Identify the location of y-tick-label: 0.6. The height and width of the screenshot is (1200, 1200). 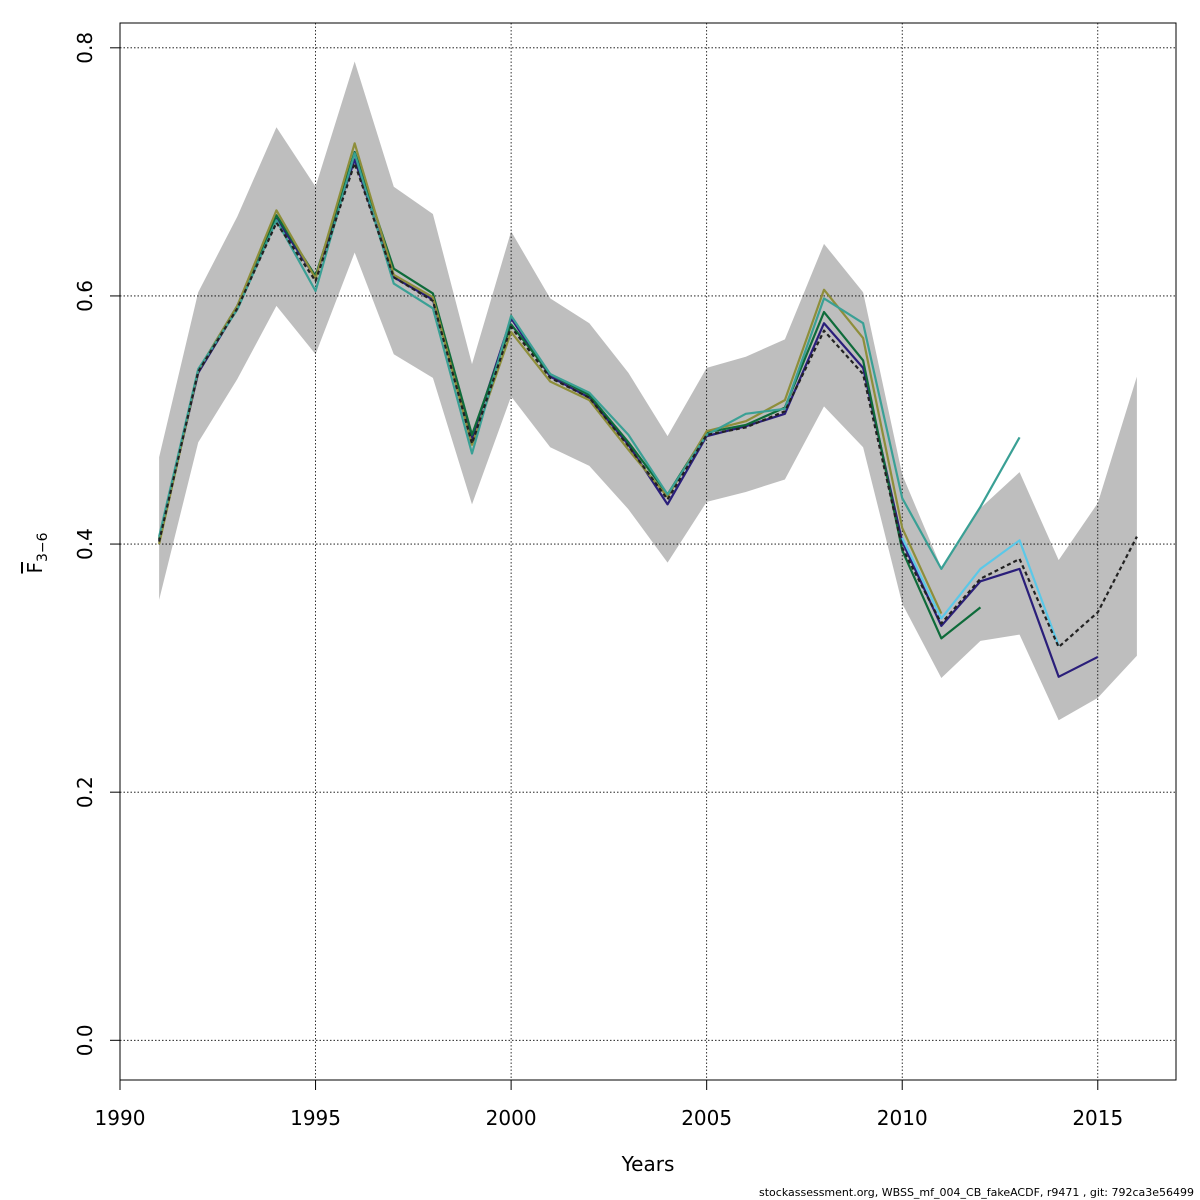
(85, 296).